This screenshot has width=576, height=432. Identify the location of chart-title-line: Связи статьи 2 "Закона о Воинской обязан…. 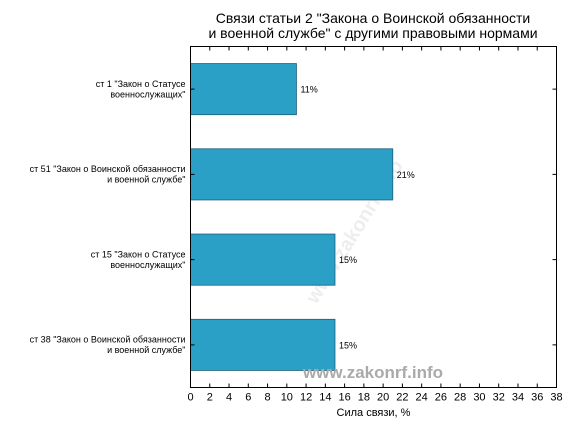
(373, 18).